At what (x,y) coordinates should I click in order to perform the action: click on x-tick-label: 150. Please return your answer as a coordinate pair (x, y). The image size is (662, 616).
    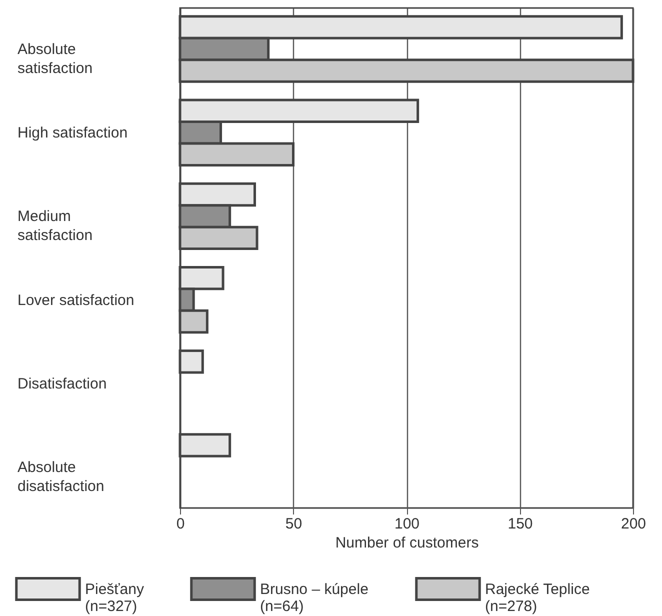
    Looking at the image, I should click on (520, 524).